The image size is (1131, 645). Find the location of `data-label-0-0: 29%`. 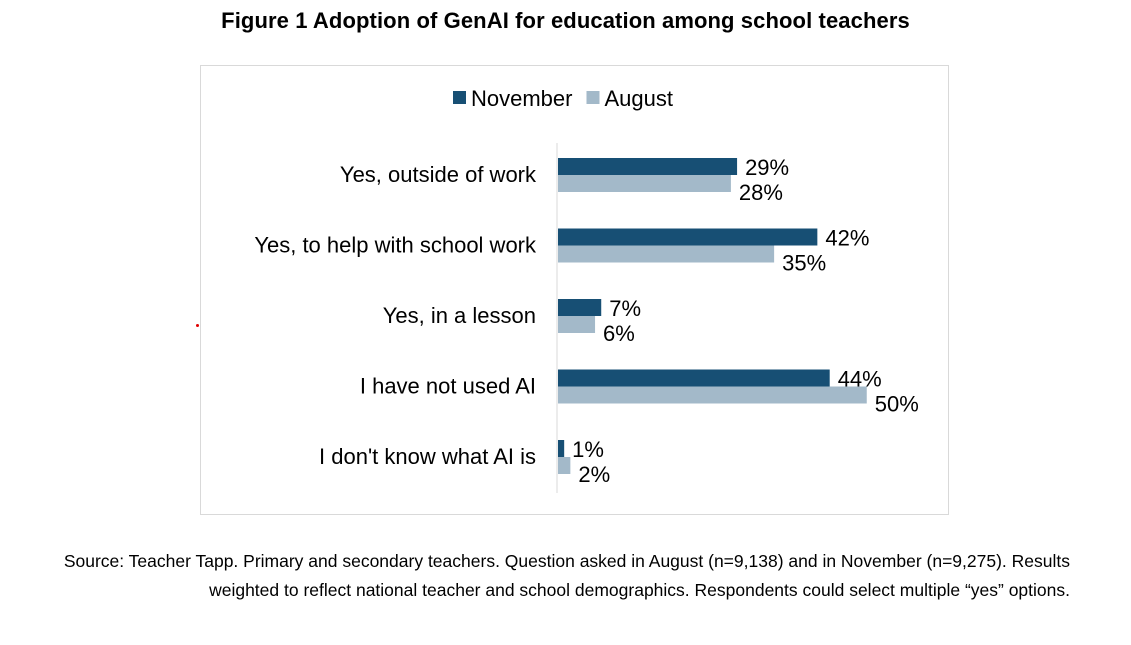

data-label-0-0: 29% is located at coordinates (767, 167).